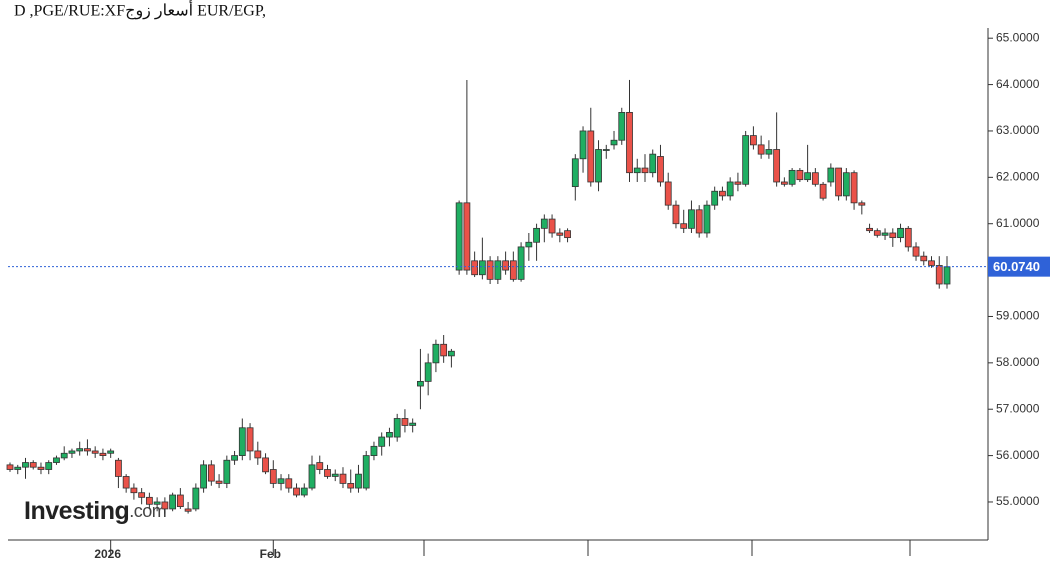 This screenshot has height=569, width=1059. Describe the element at coordinates (1018, 455) in the screenshot. I see `y-tick-label: 56.0000` at that location.